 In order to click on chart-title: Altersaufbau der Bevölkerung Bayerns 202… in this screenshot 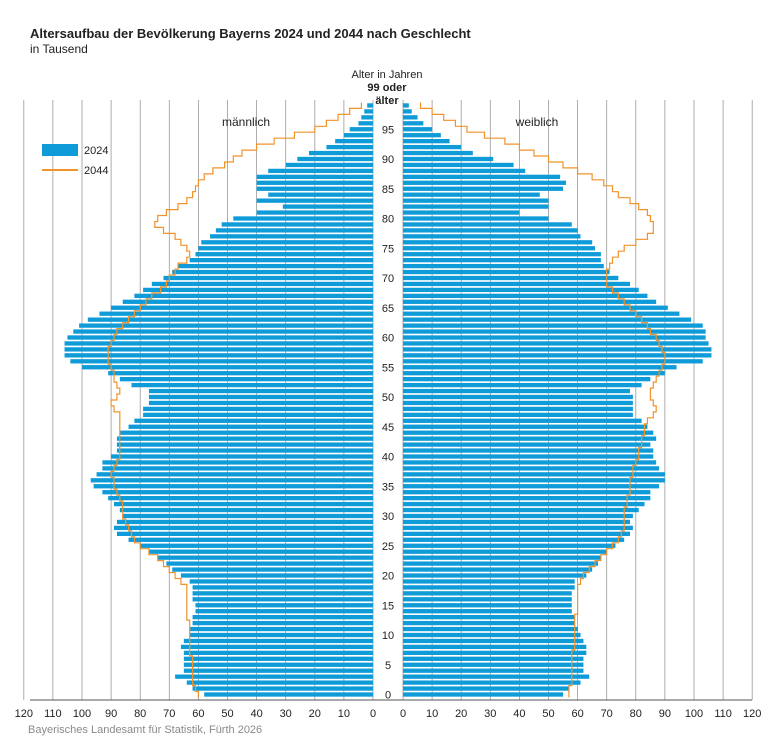, I will do `click(250, 33)`.